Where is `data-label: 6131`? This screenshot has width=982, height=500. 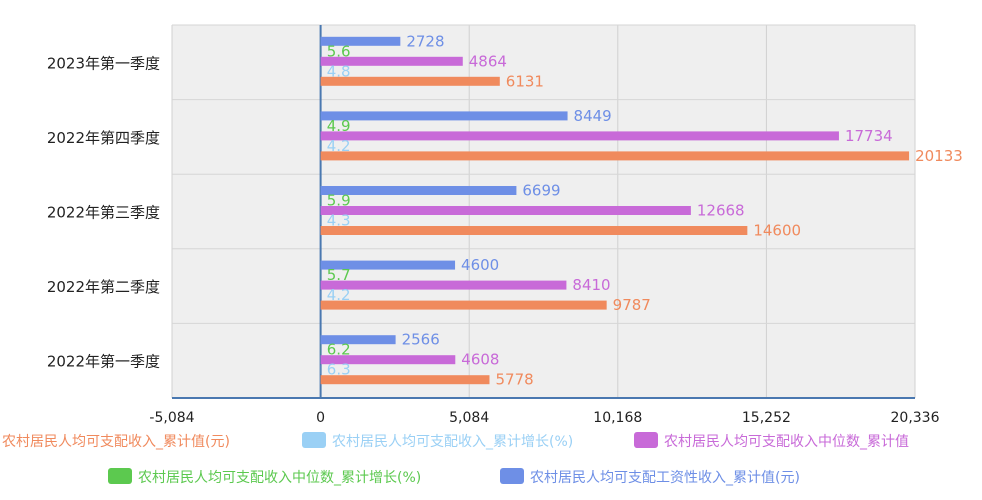
data-label: 6131 is located at coordinates (525, 81).